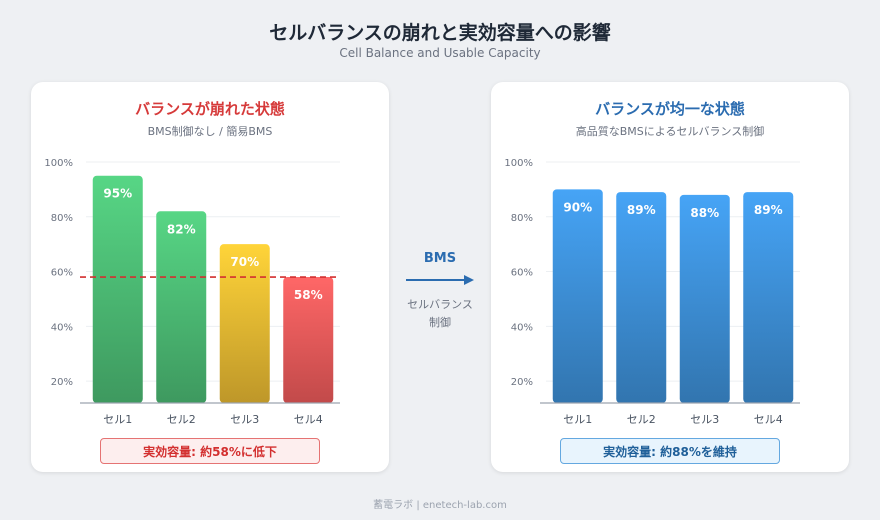 The width and height of the screenshot is (880, 520). What do you see at coordinates (440, 304) in the screenshot?
I see `bms-description-line1: セルバランス` at bounding box center [440, 304].